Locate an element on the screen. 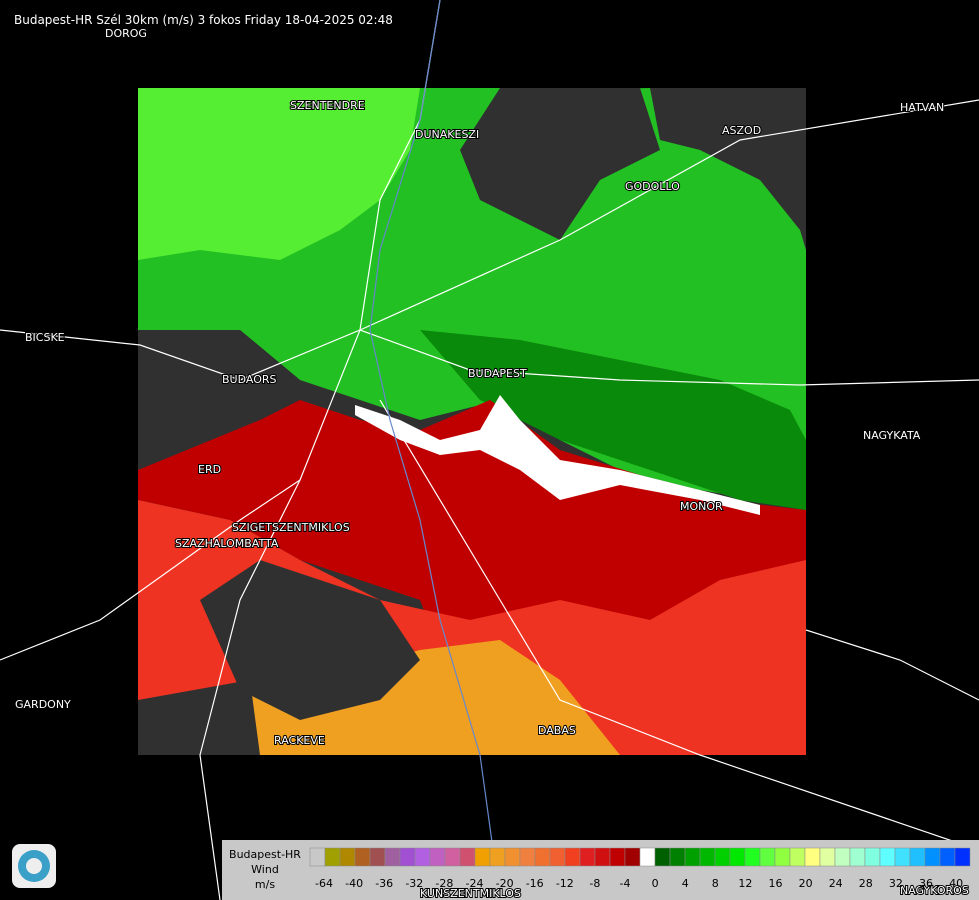 This screenshot has height=900, width=979. river is located at coordinates (435, 450).